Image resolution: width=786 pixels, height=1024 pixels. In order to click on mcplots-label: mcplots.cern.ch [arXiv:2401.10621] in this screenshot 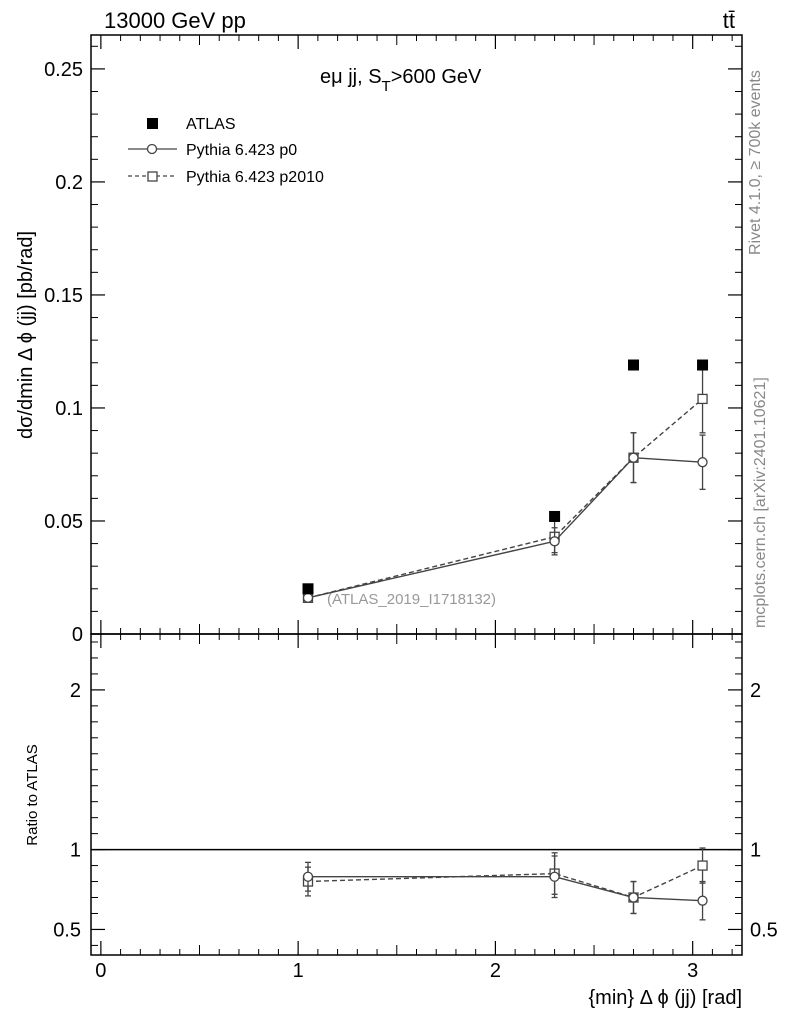, I will do `click(760, 502)`.